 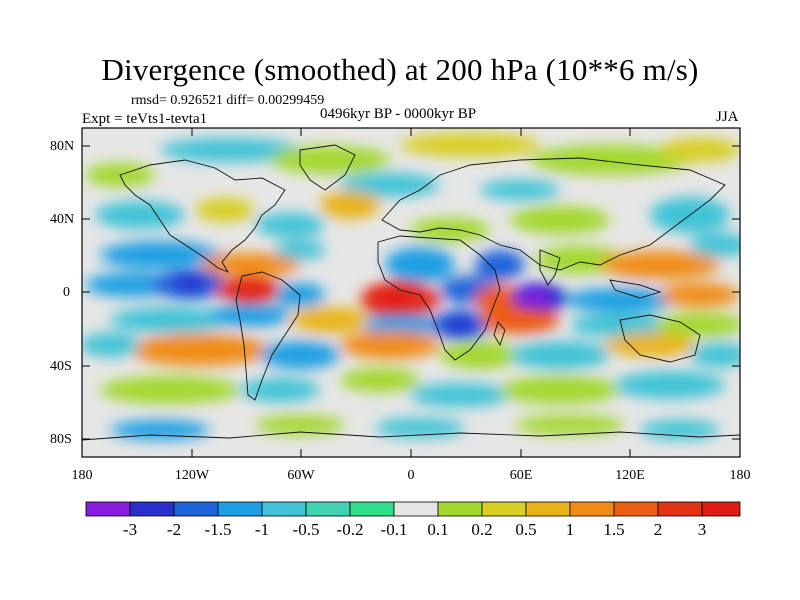 I want to click on colorbar-label: -3, so click(x=130, y=529).